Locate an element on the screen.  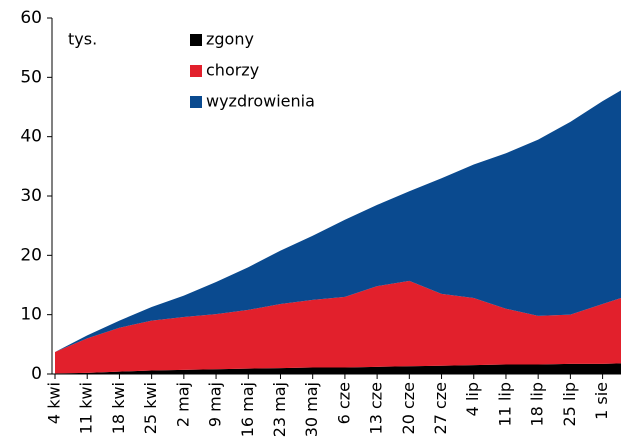
x-tick-label: 18 kwi is located at coordinates (118, 408).